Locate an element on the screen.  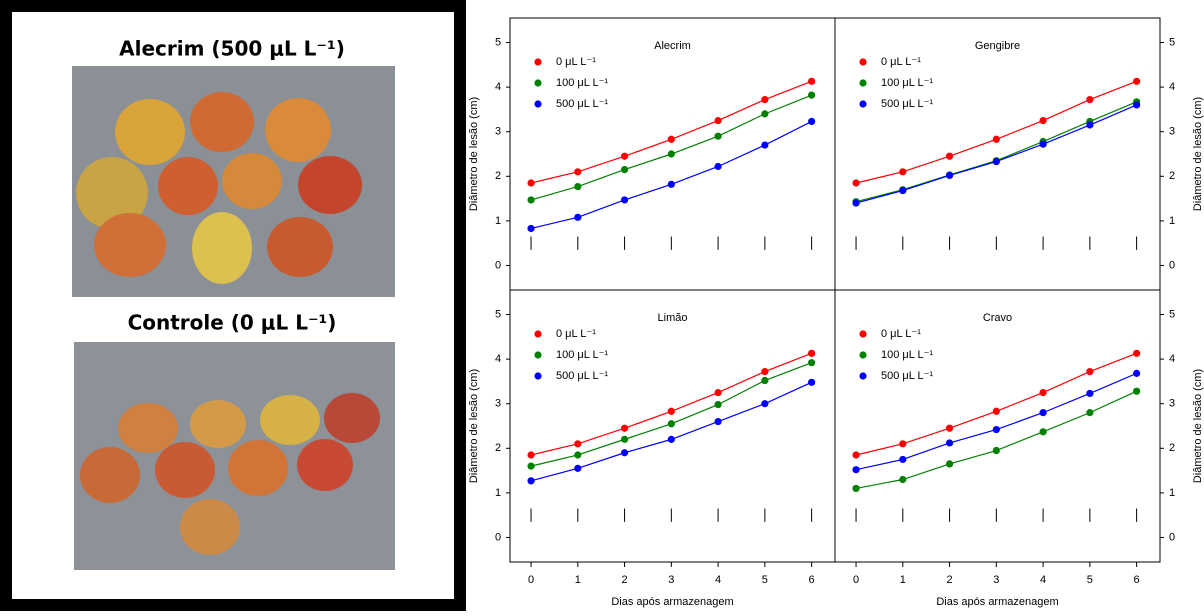
panel-title: Limão is located at coordinates (673, 318).